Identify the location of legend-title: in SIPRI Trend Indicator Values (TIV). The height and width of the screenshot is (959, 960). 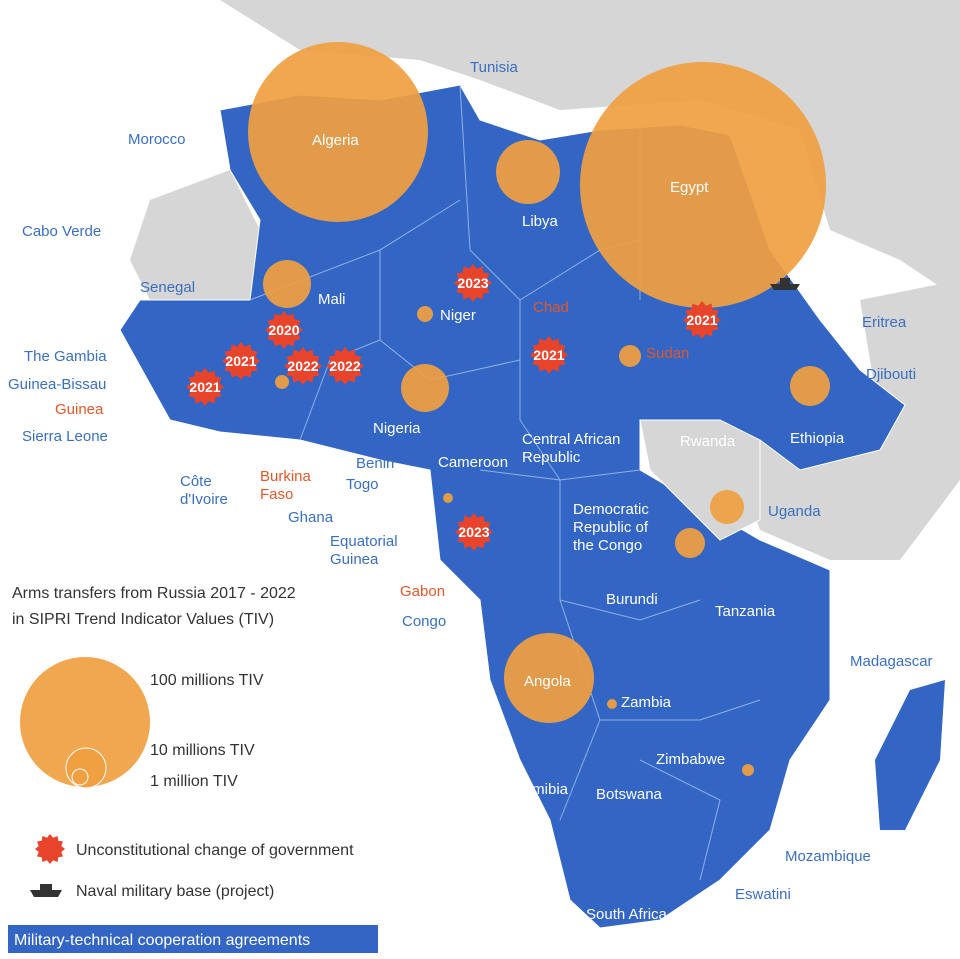
(143, 619).